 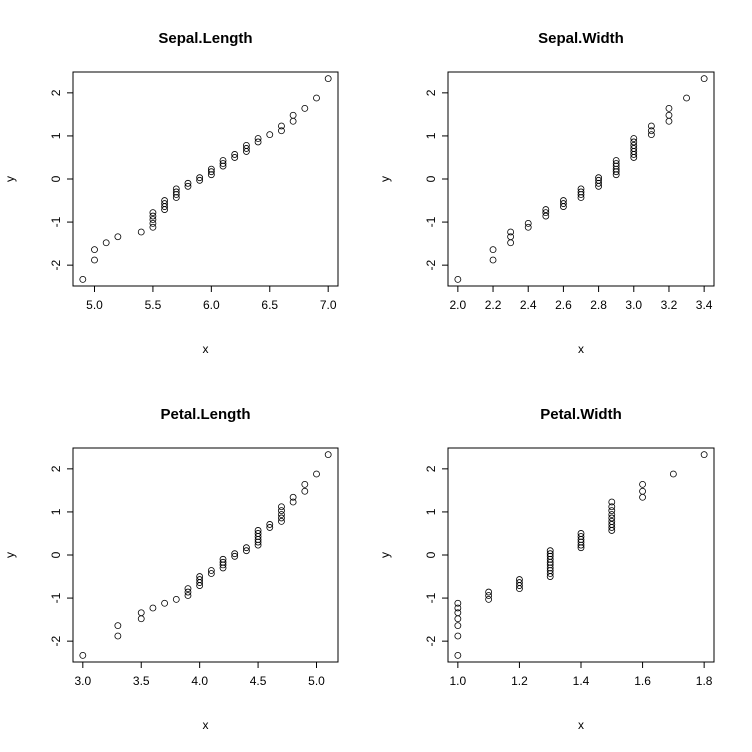 What do you see at coordinates (199, 681) in the screenshot?
I see `x-tick-label: 4.0` at bounding box center [199, 681].